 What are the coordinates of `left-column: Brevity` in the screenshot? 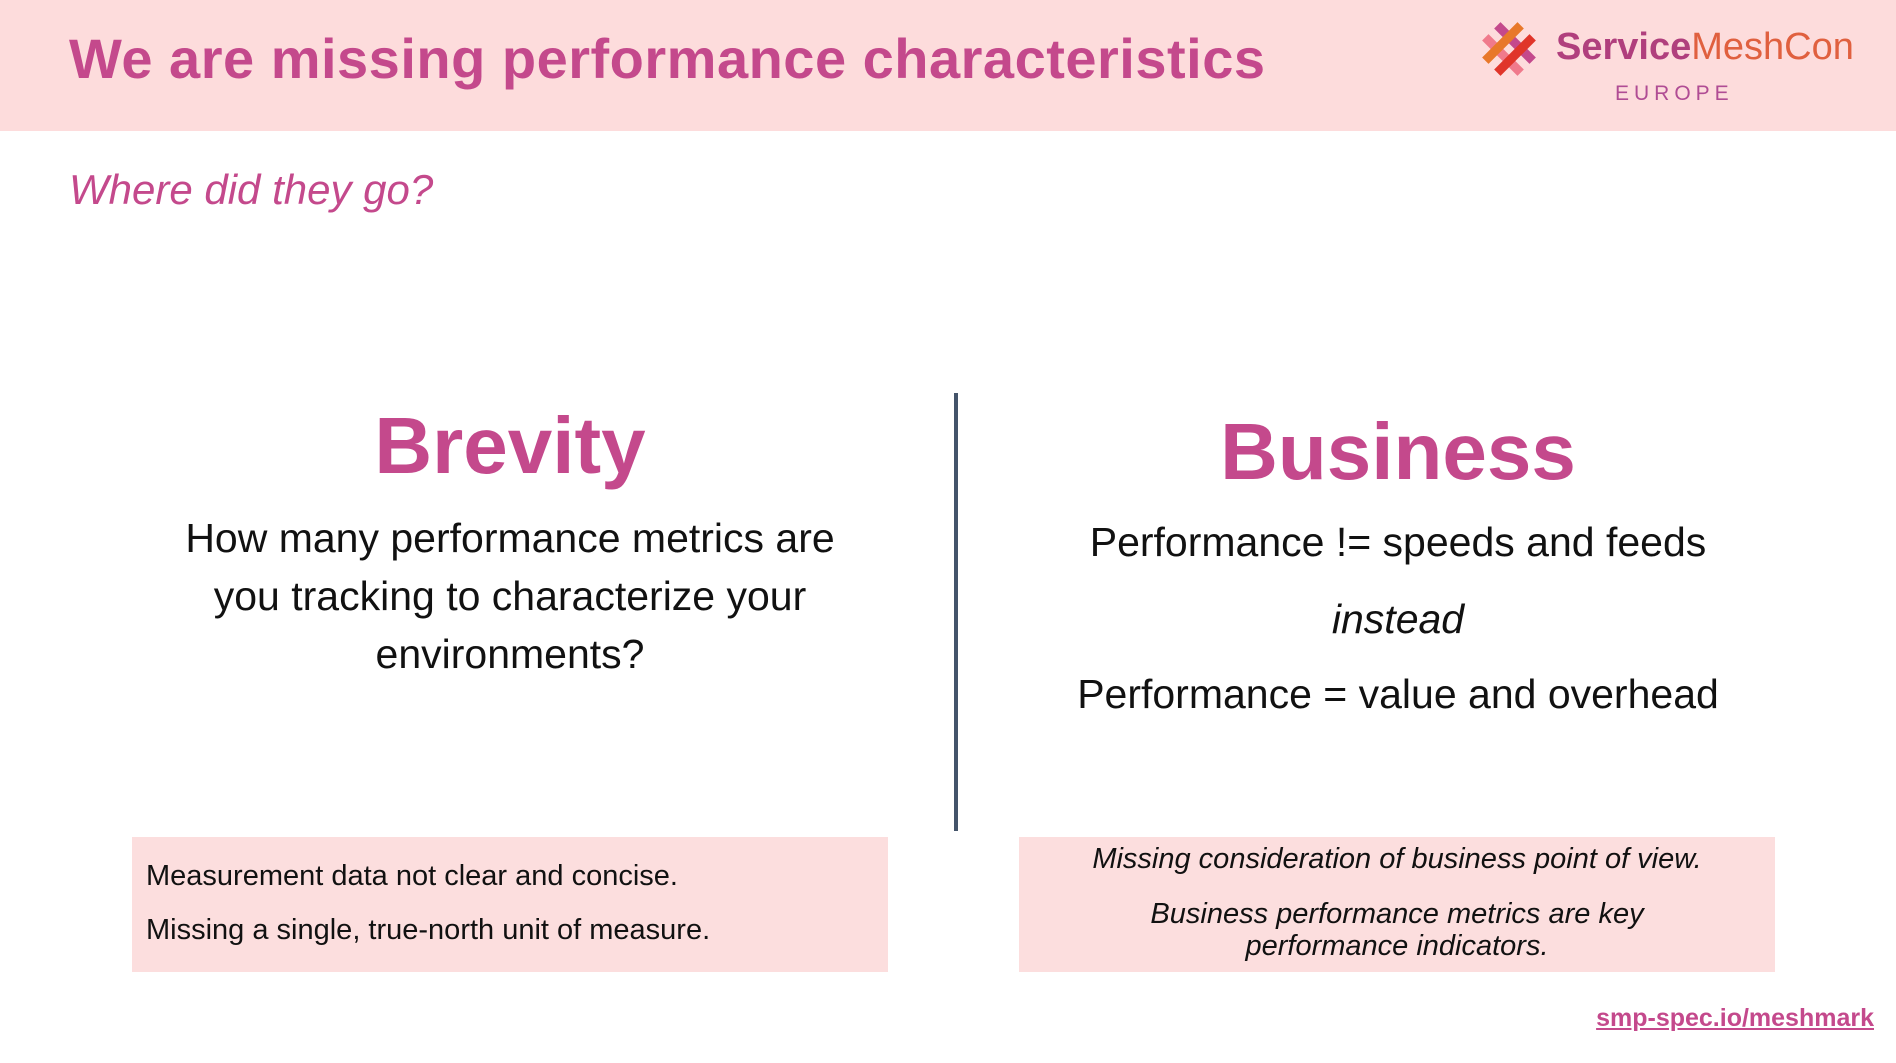 It's located at (510, 446).